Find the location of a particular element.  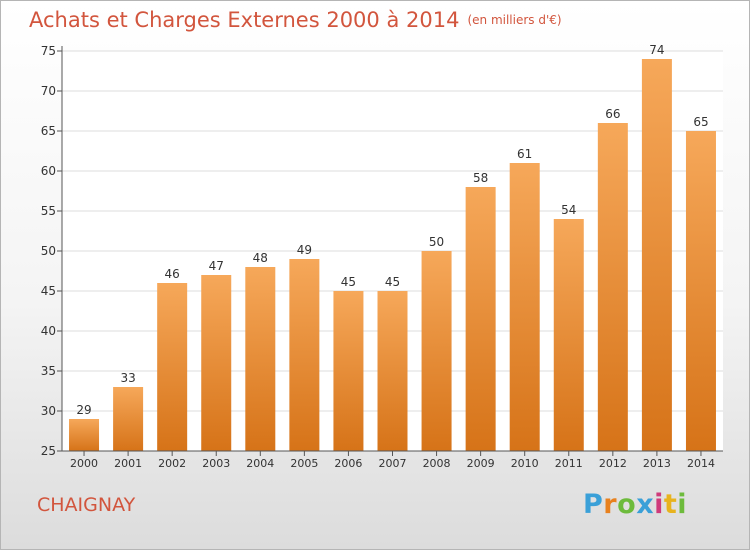

x-tick-label: 2001 is located at coordinates (128, 463).